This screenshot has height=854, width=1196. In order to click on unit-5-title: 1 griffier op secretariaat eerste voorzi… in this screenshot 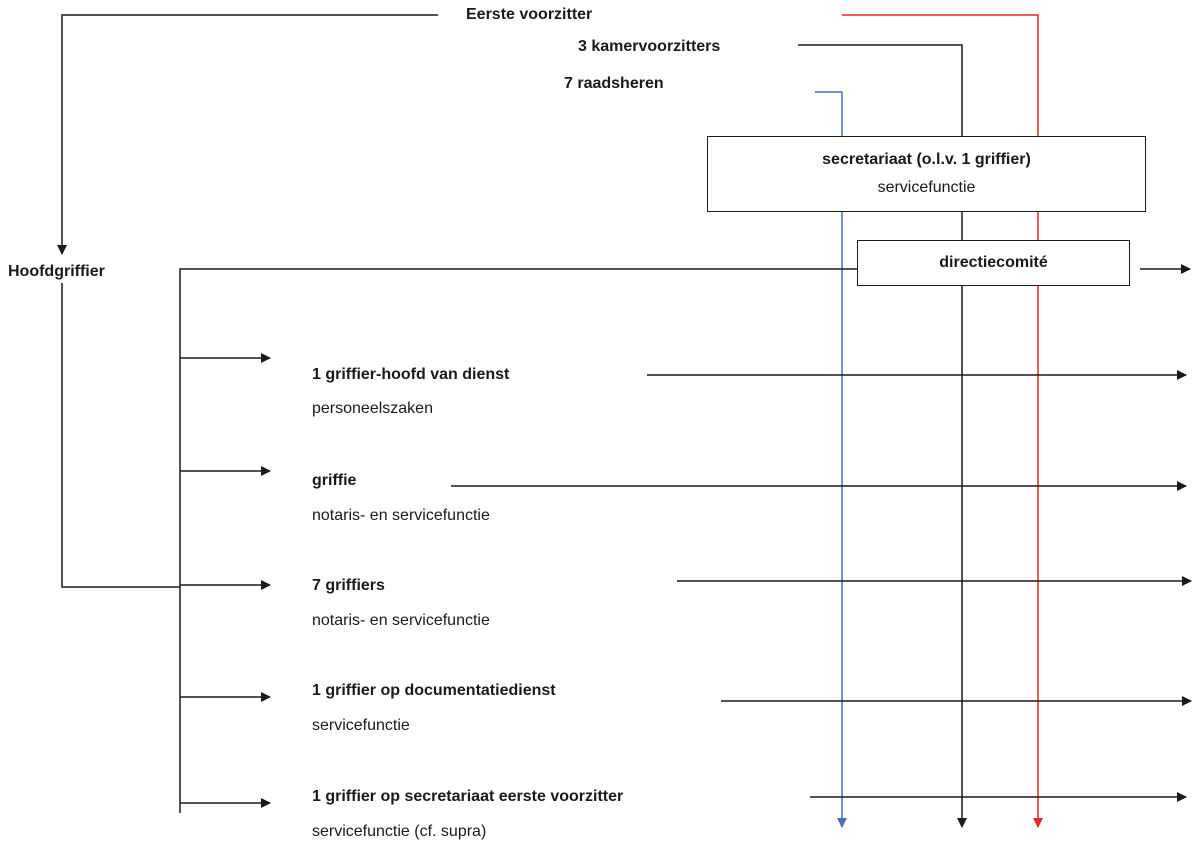, I will do `click(468, 796)`.